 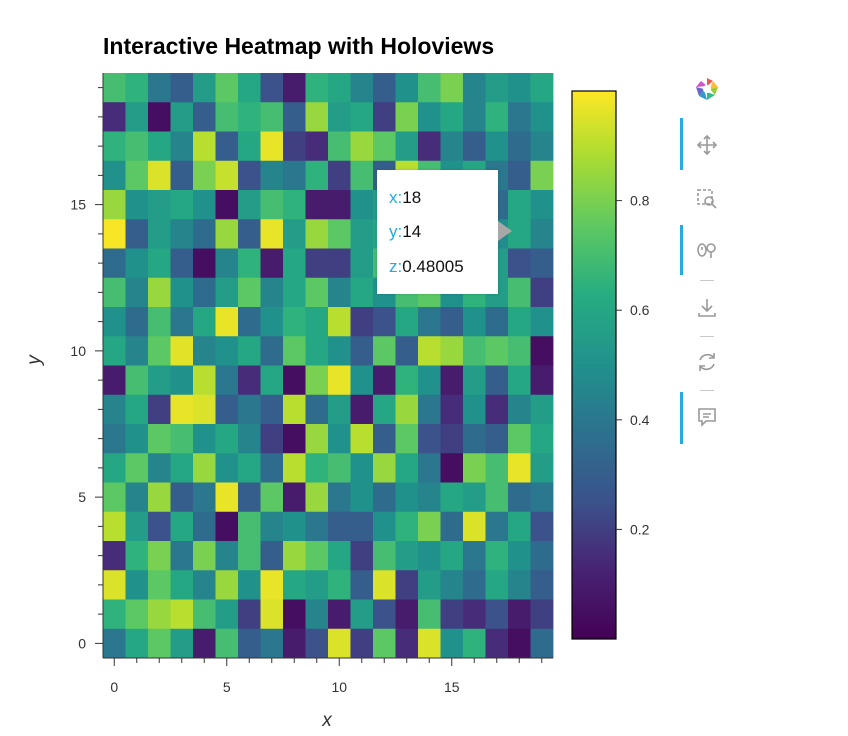 What do you see at coordinates (707, 417) in the screenshot?
I see `hover-icon` at bounding box center [707, 417].